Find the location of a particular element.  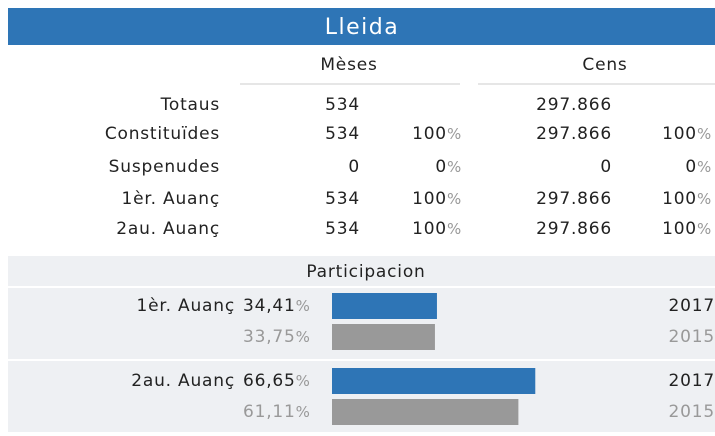

header-bar is located at coordinates (361, 26).